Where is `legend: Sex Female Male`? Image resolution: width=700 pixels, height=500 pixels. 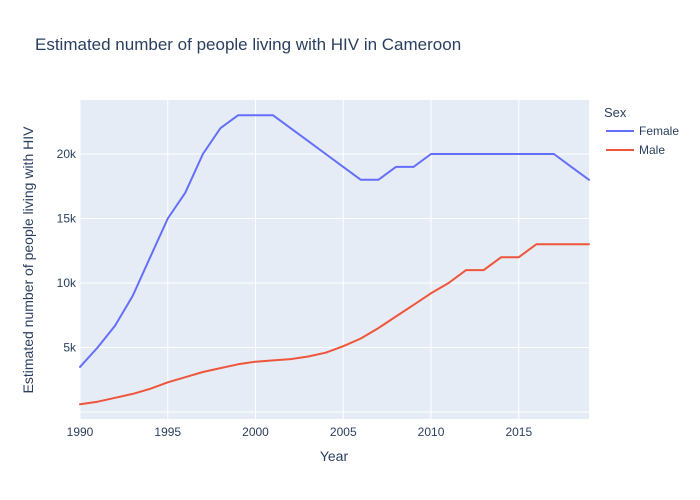 legend: Sex Female Male is located at coordinates (641, 131).